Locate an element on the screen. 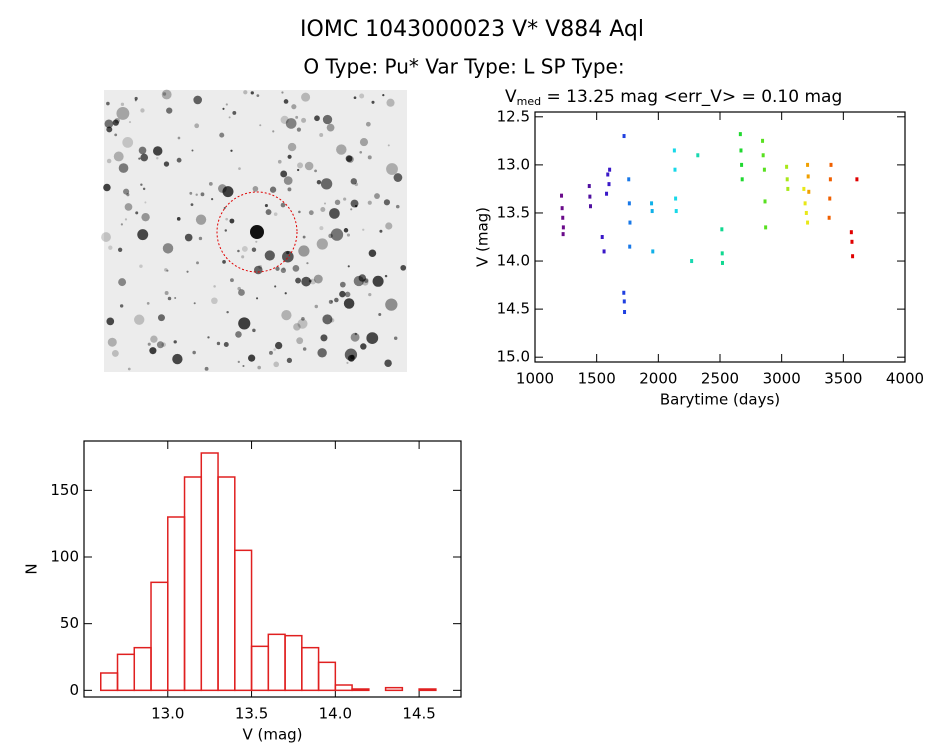 Image resolution: width=944 pixels, height=747 pixels. x-tick-label: 13.0 is located at coordinates (167, 714).